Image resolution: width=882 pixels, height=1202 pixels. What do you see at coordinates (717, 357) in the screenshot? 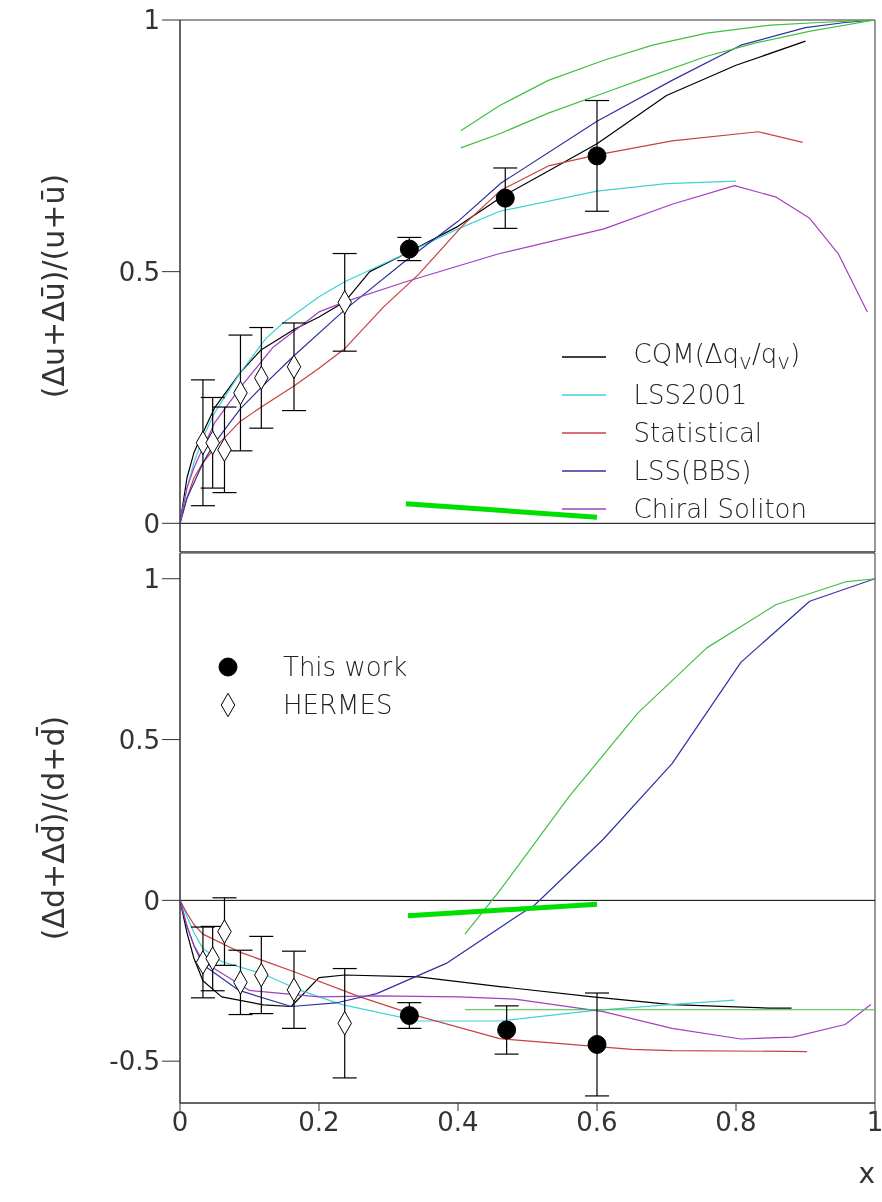
I see `legend-label: CQM(Δq$_{v}$/q$_{v}$)` at bounding box center [717, 357].